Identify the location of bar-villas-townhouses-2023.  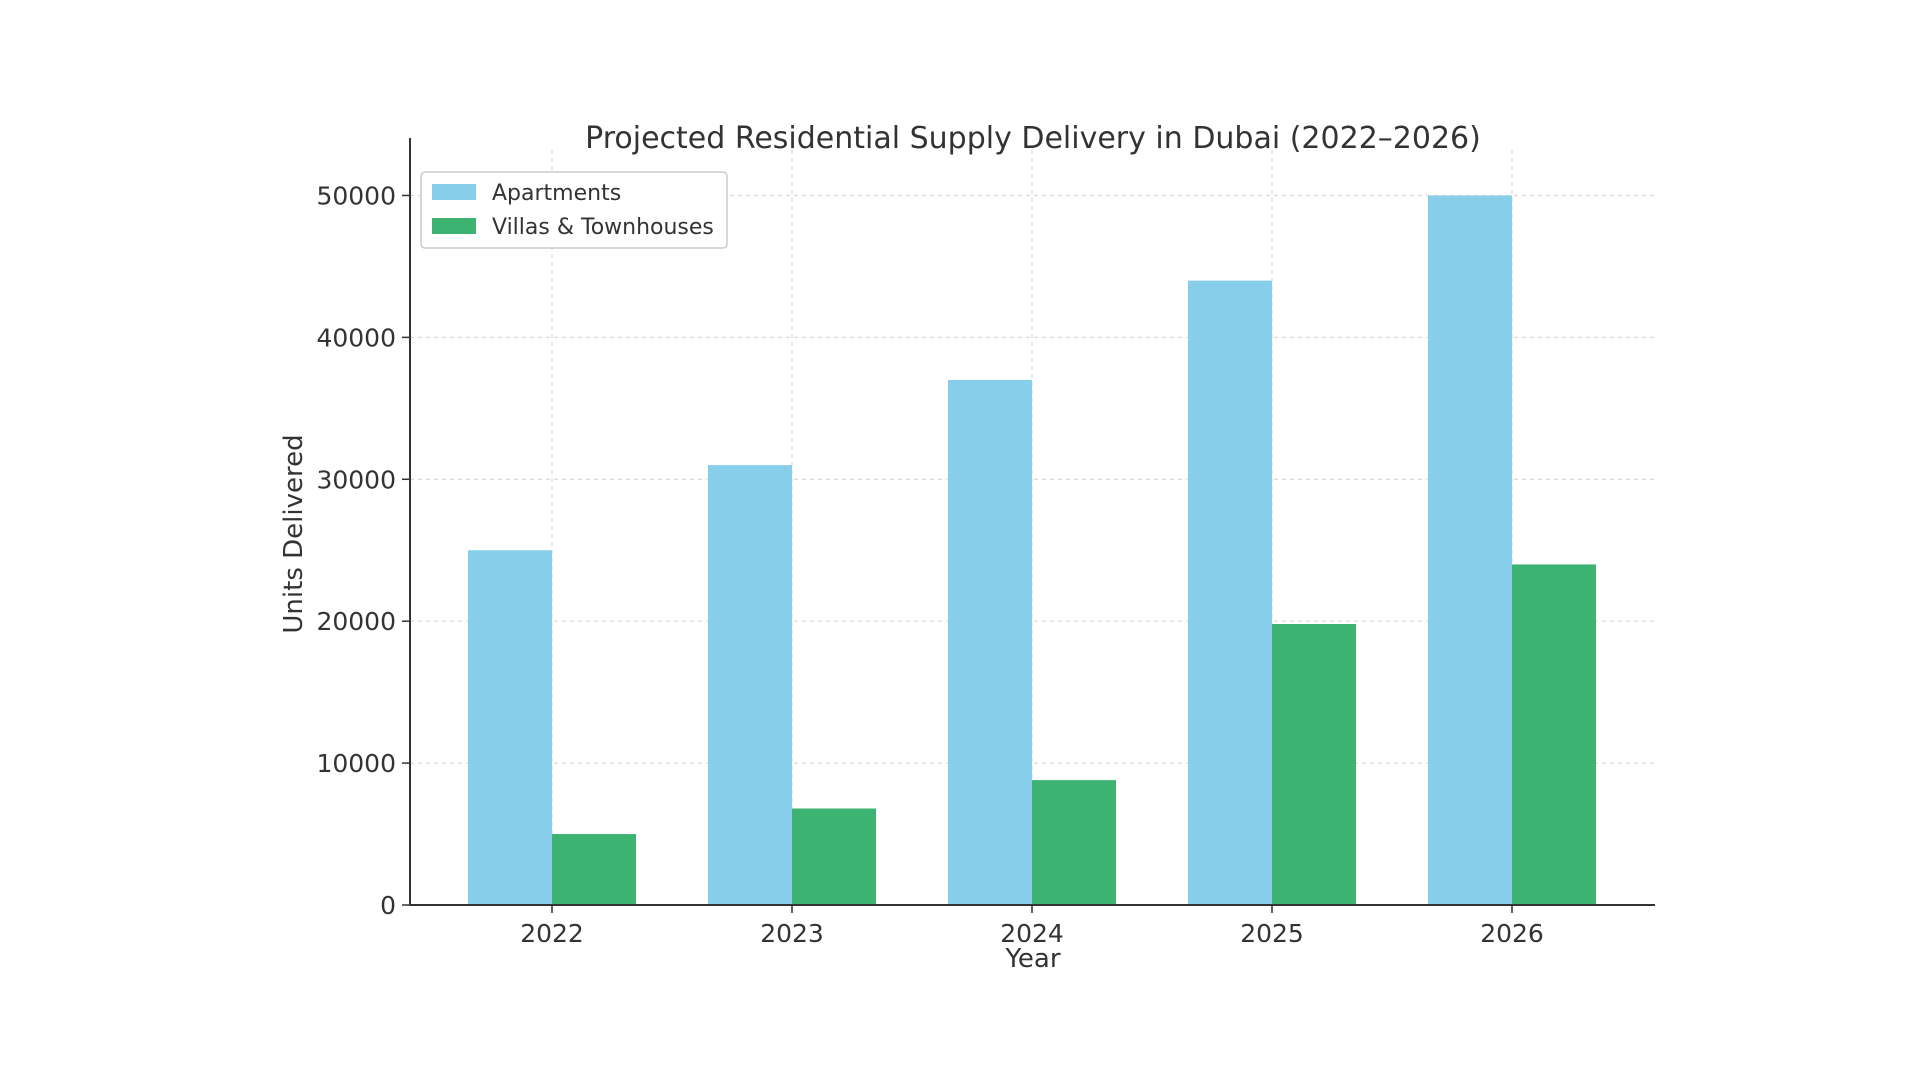
(834, 856).